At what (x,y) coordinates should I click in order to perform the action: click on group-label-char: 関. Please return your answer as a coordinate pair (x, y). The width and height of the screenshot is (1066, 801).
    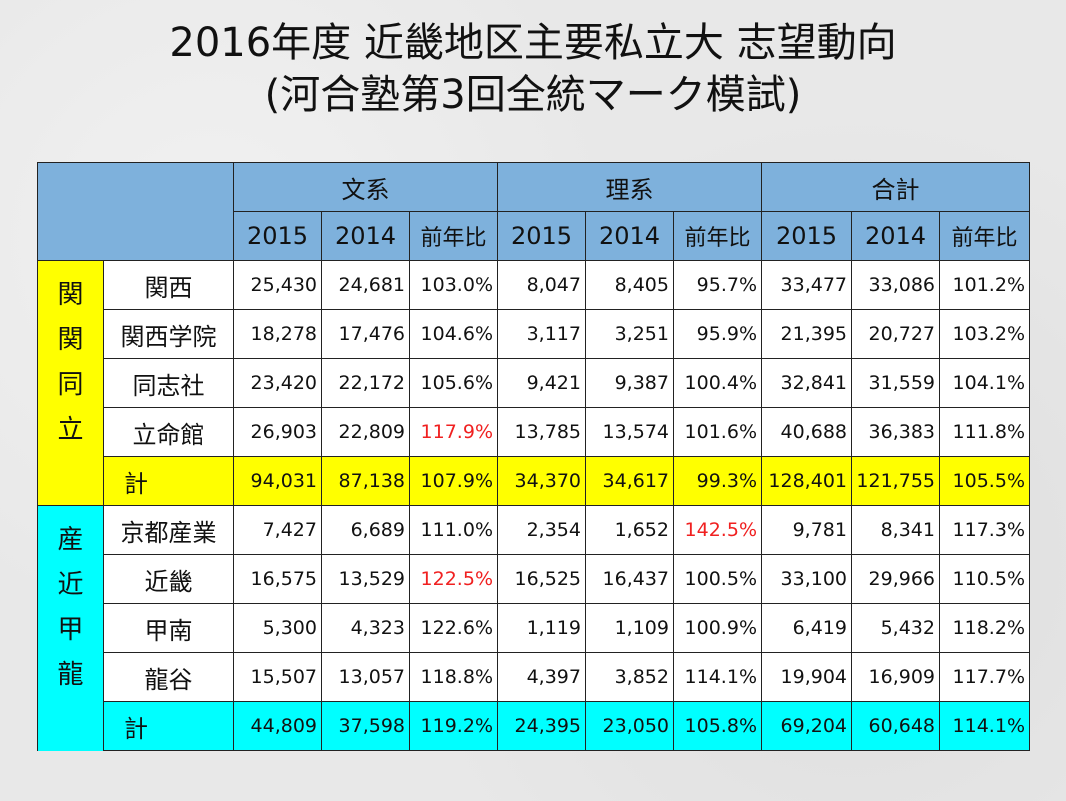
    Looking at the image, I should click on (70, 340).